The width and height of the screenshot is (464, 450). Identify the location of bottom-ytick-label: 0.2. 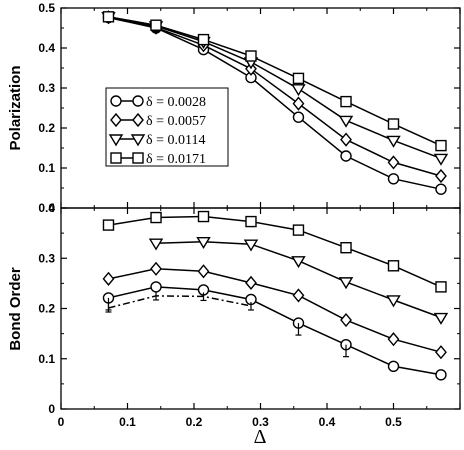
(46, 309).